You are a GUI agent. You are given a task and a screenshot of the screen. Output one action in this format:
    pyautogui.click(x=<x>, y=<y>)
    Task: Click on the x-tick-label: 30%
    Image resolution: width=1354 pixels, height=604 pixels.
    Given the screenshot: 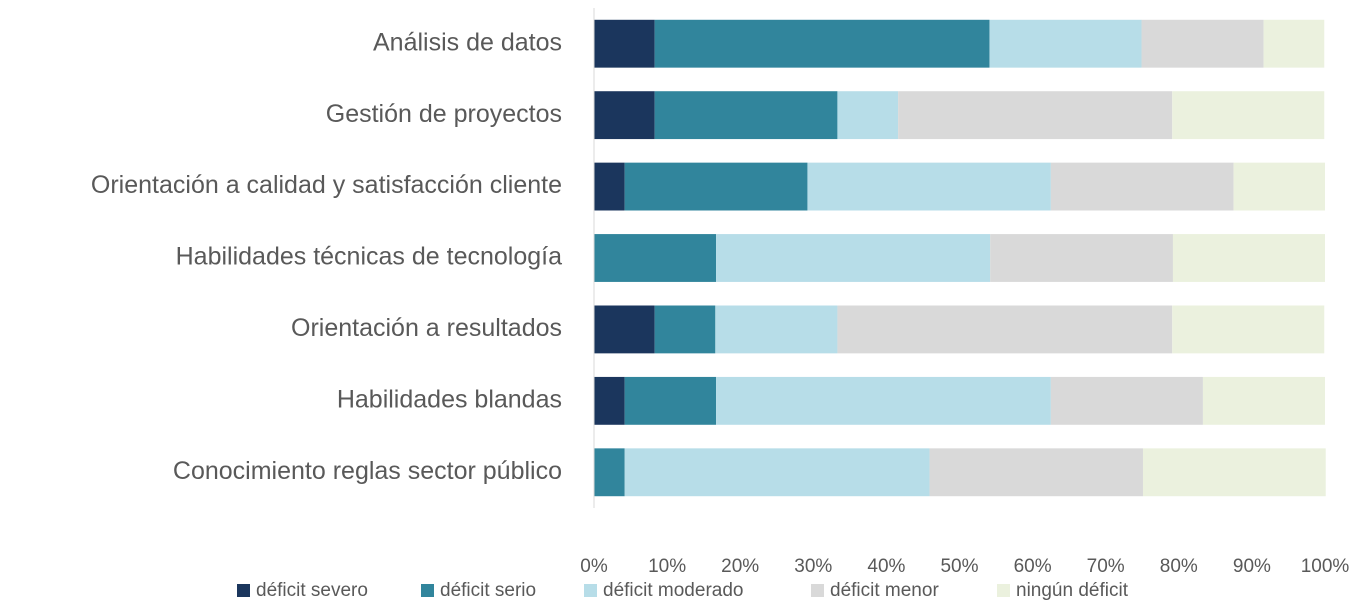 What is the action you would take?
    pyautogui.click(x=813, y=566)
    